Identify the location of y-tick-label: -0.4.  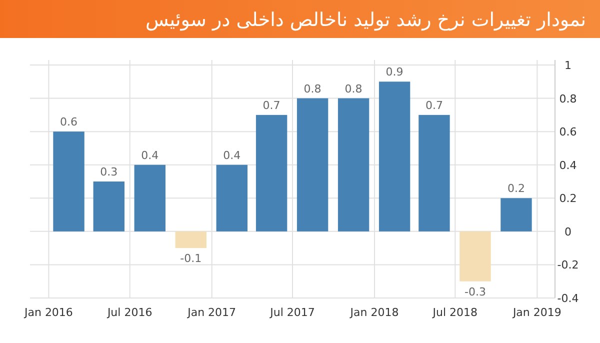
(568, 298).